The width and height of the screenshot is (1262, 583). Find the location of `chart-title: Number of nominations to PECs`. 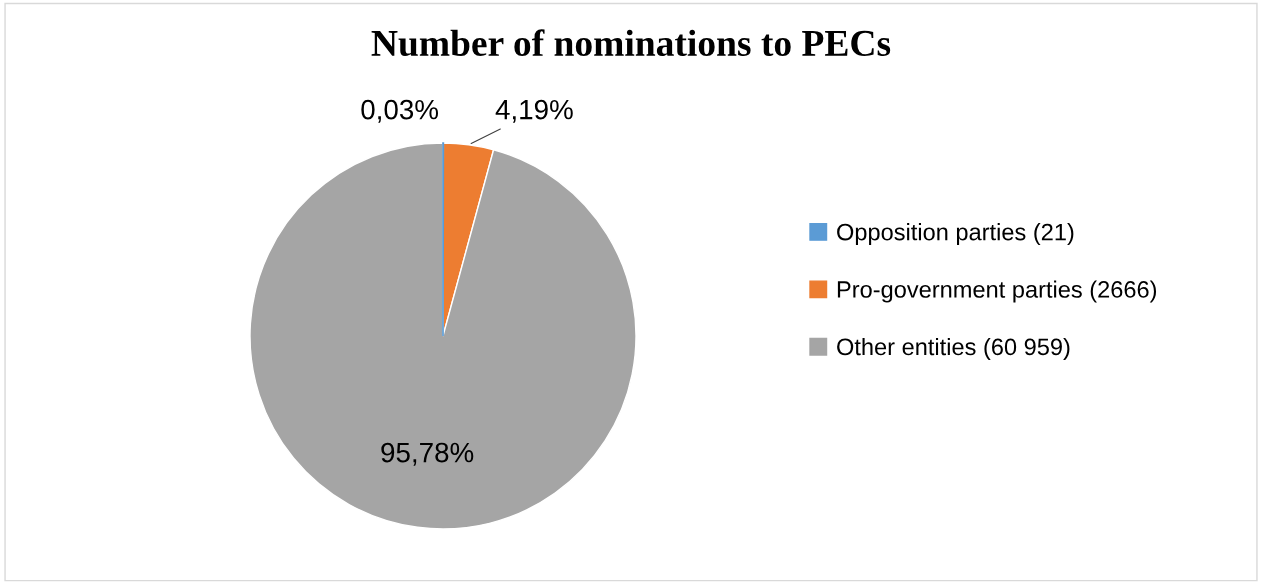

chart-title: Number of nominations to PECs is located at coordinates (631, 43).